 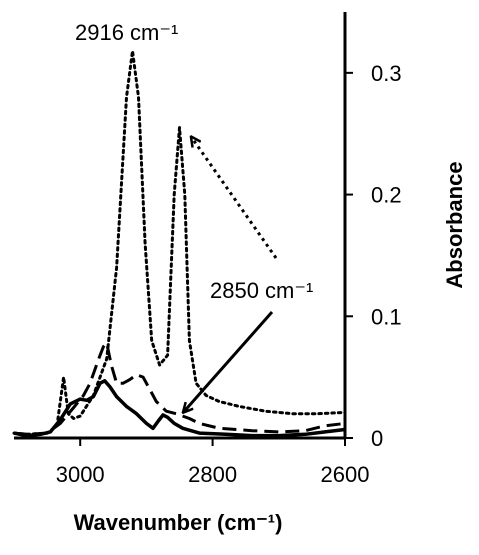 What do you see at coordinates (235, 198) in the screenshot?
I see `annotation-arrow-dotted` at bounding box center [235, 198].